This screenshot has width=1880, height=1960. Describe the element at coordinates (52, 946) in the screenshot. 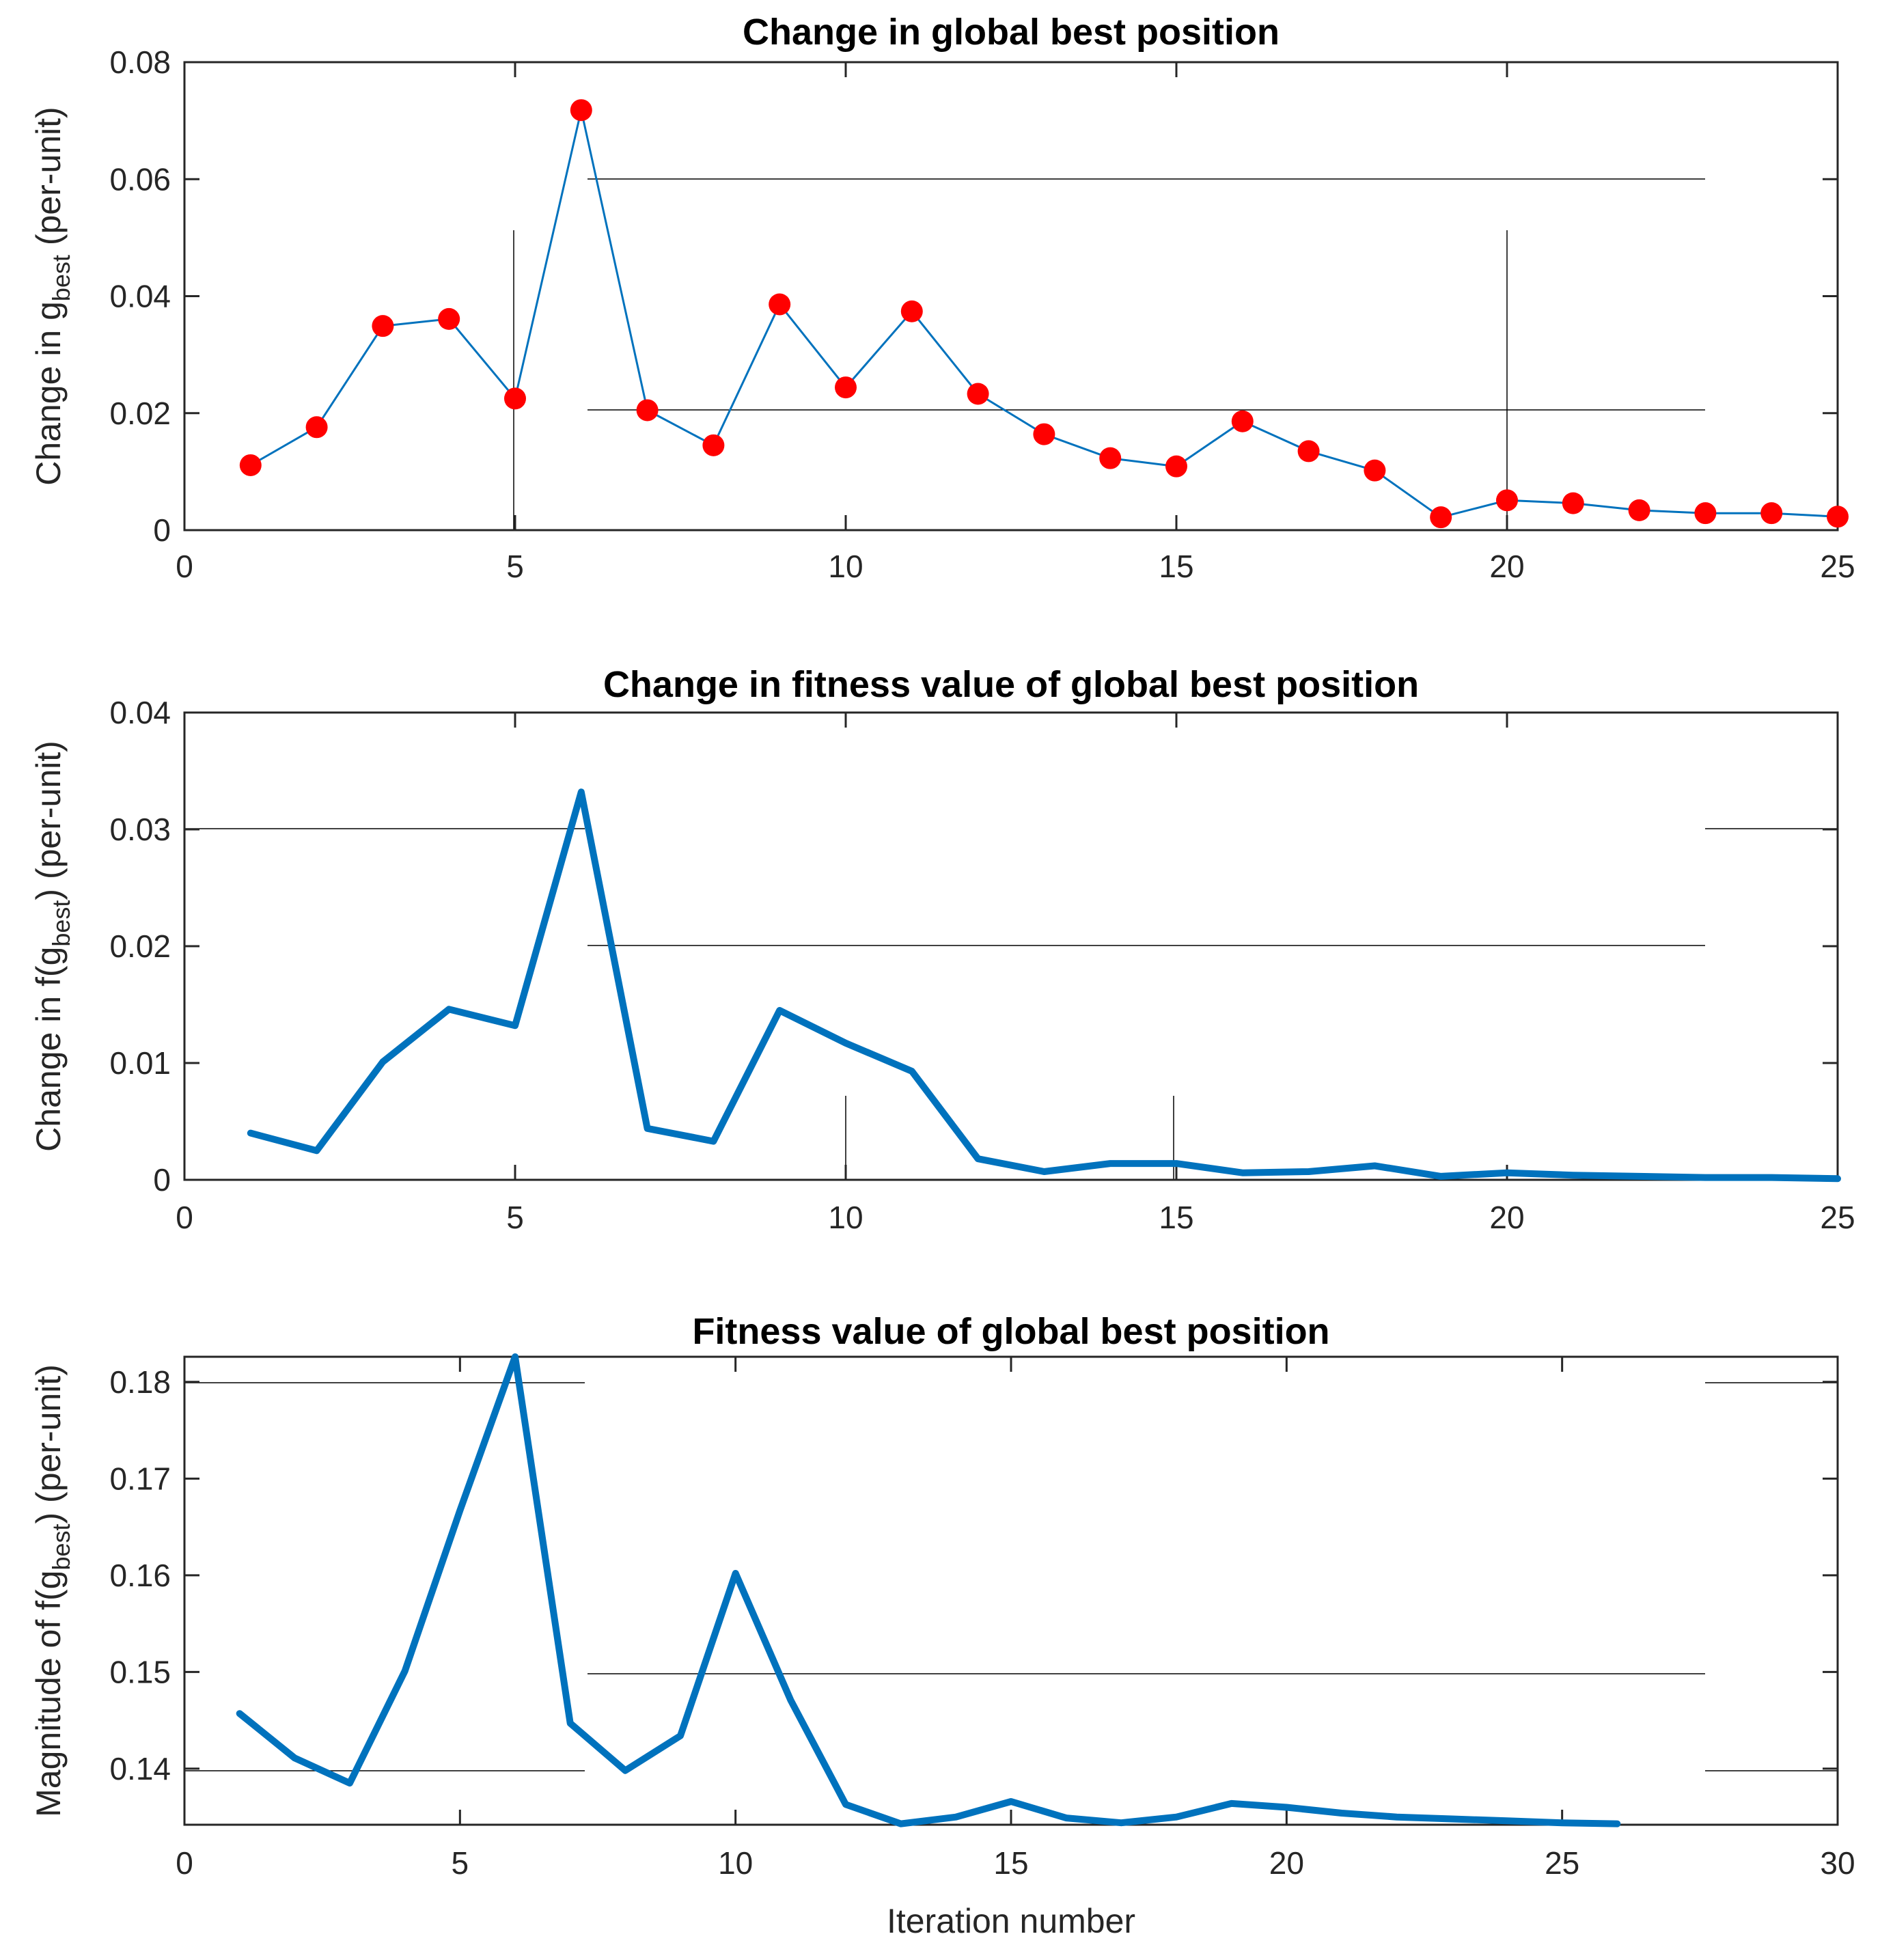

I see `y-axis-label: Change in f(gbest) (per-unit)` at that location.